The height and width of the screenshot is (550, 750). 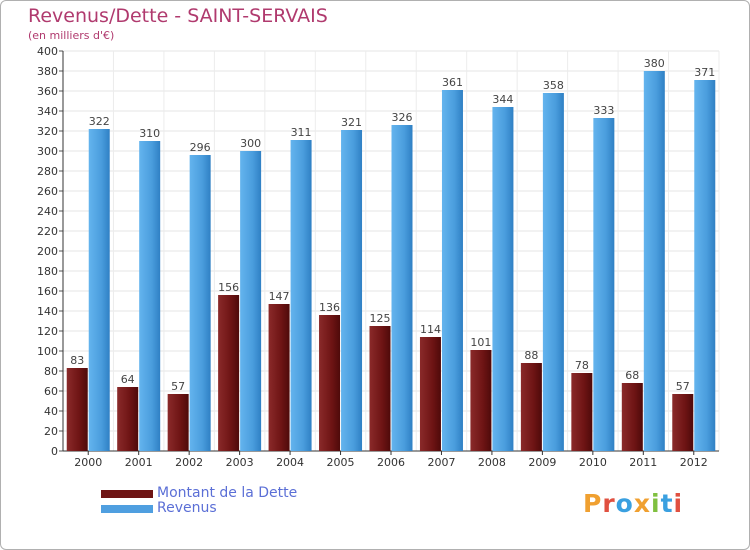 What do you see at coordinates (441, 462) in the screenshot?
I see `x-tick-label: 2007` at bounding box center [441, 462].